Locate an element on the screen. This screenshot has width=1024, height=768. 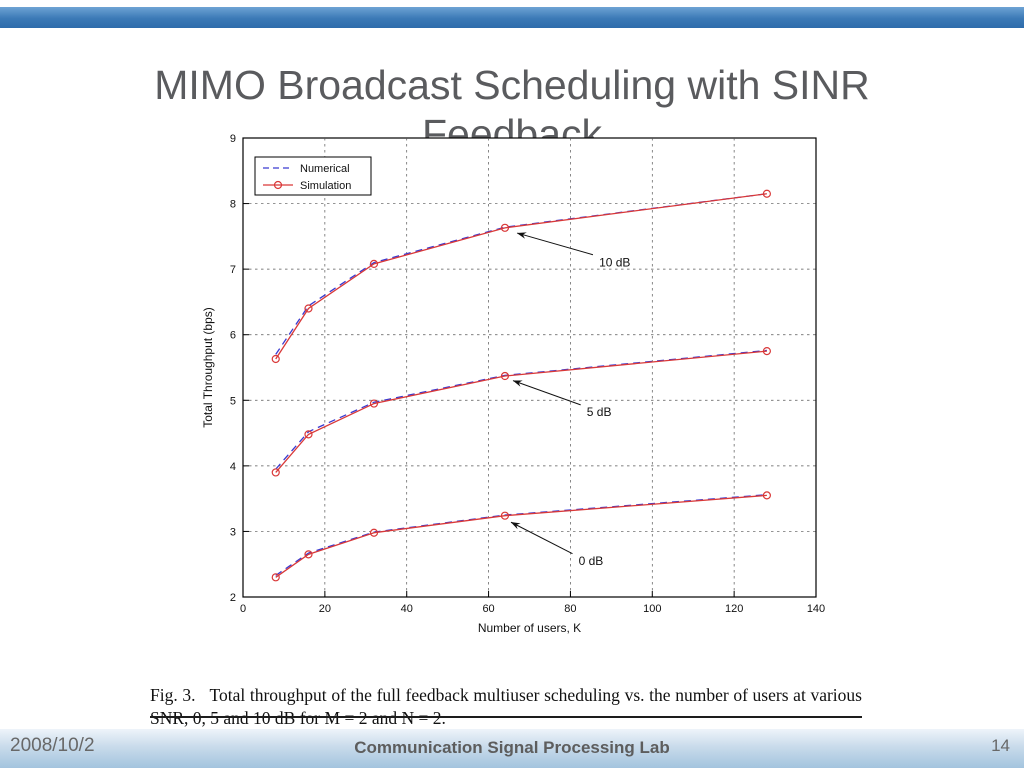
chart-legend: Numerical Simulation is located at coordinates (313, 176).